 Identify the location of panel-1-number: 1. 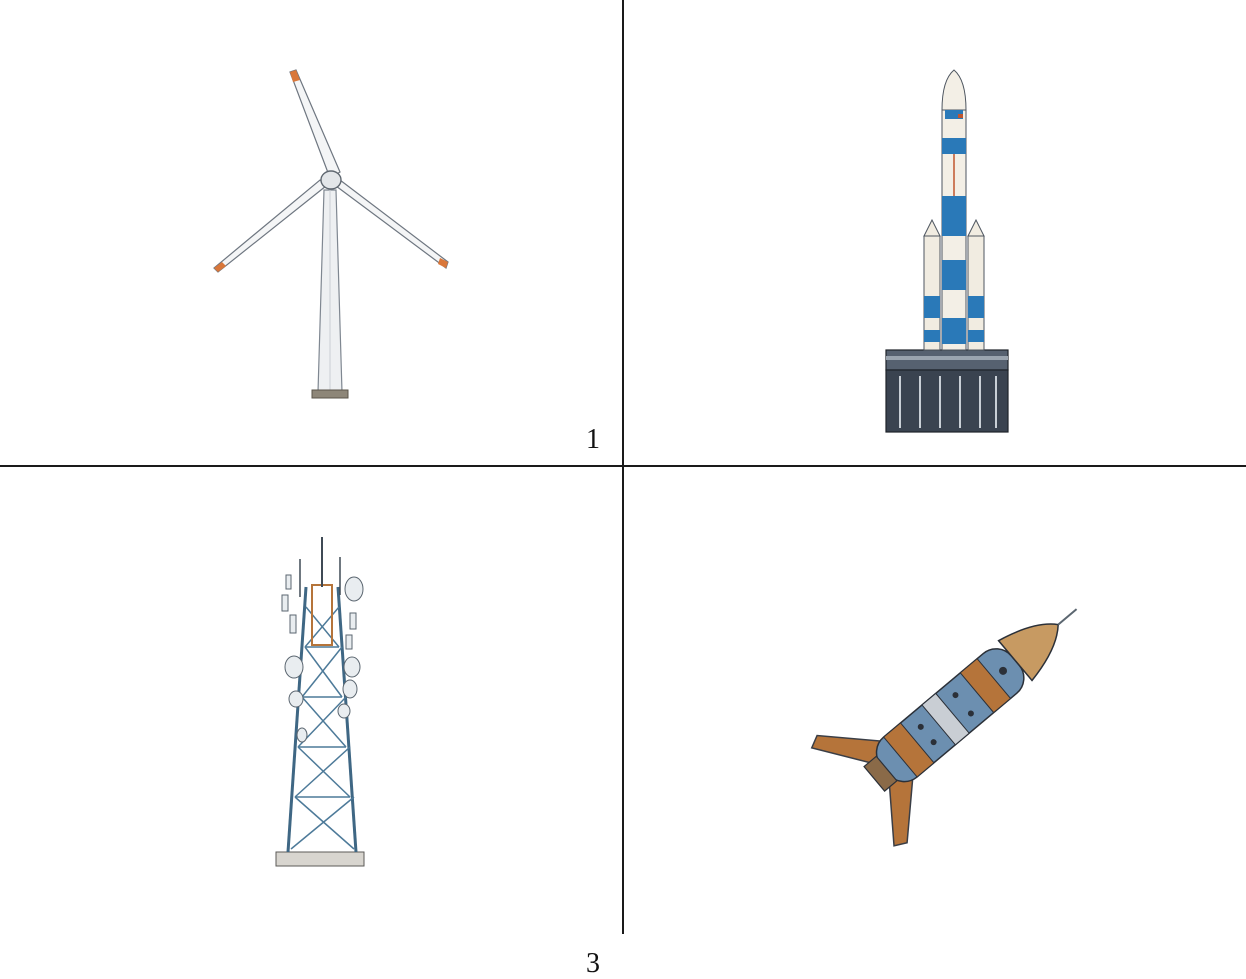
(593, 439).